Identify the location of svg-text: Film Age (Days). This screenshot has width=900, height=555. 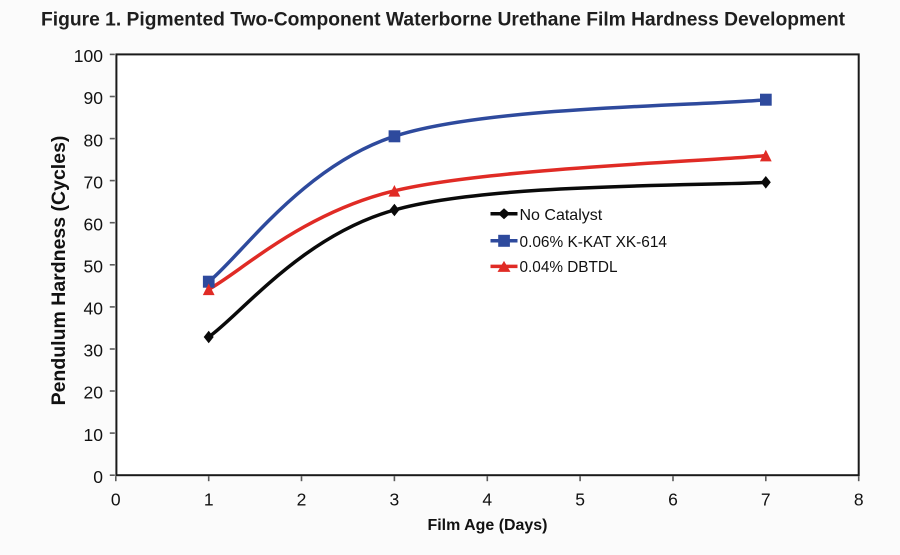
(488, 525).